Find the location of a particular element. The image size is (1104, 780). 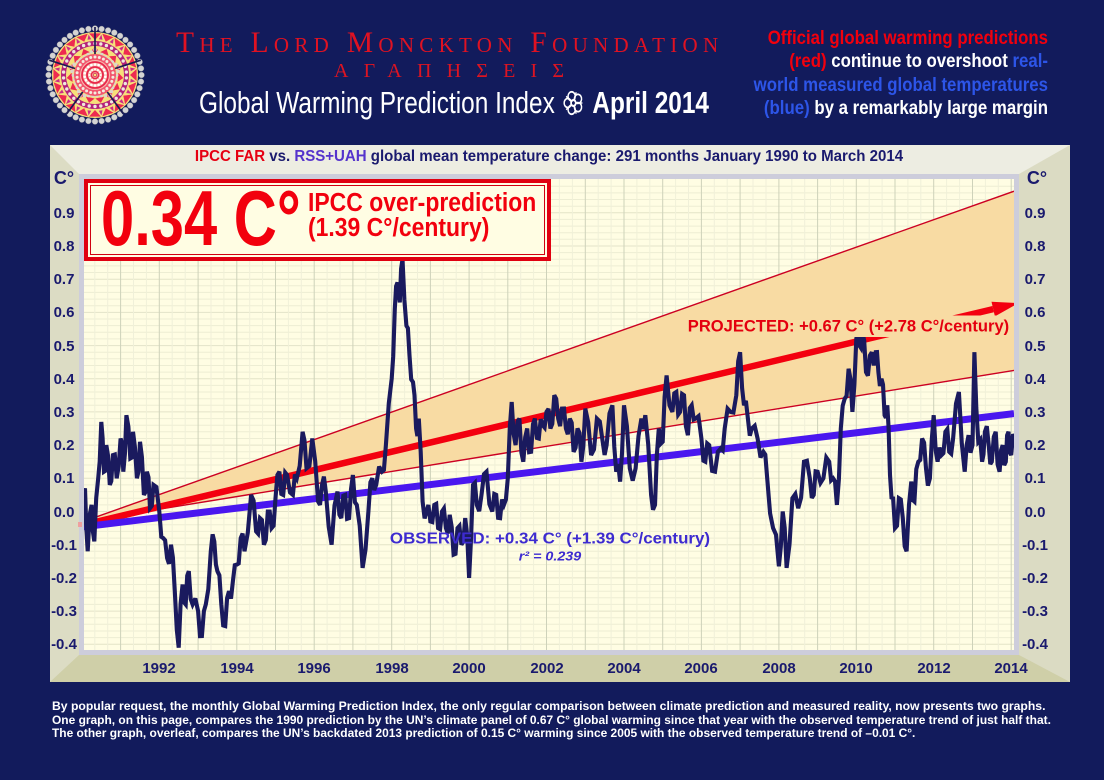

svg-text:PROJECTED: +0.67 C° (+2.78 C°/: PROJECTED: +0.67 C° (+2.78 C°/century) is located at coordinates (848, 325).